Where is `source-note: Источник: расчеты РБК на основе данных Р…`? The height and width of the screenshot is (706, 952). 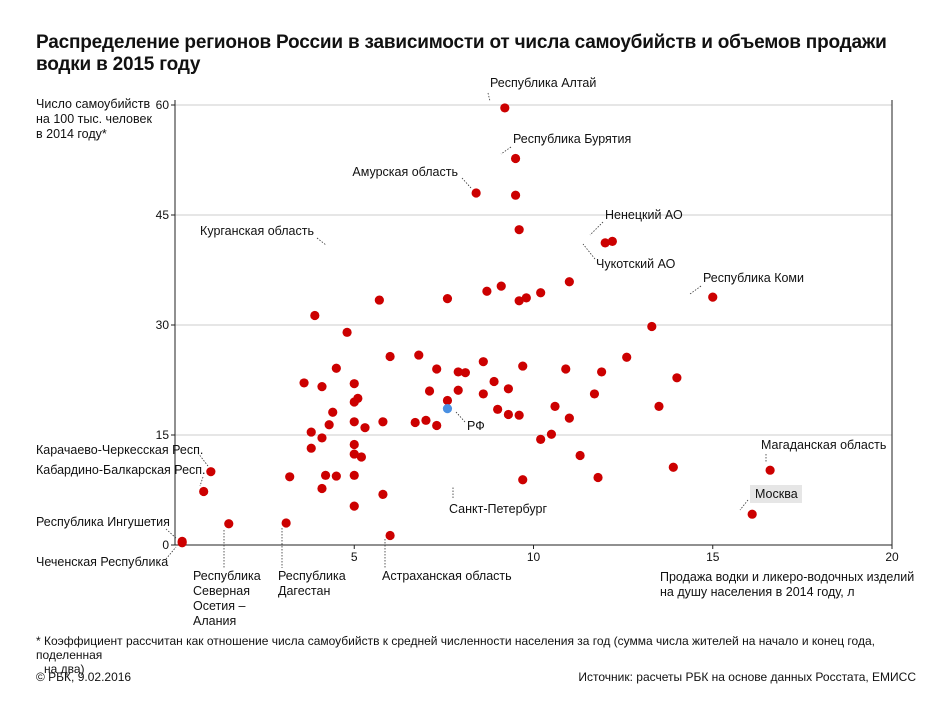
source-note: Источник: расчеты РБК на основе данных Р… is located at coordinates (747, 677).